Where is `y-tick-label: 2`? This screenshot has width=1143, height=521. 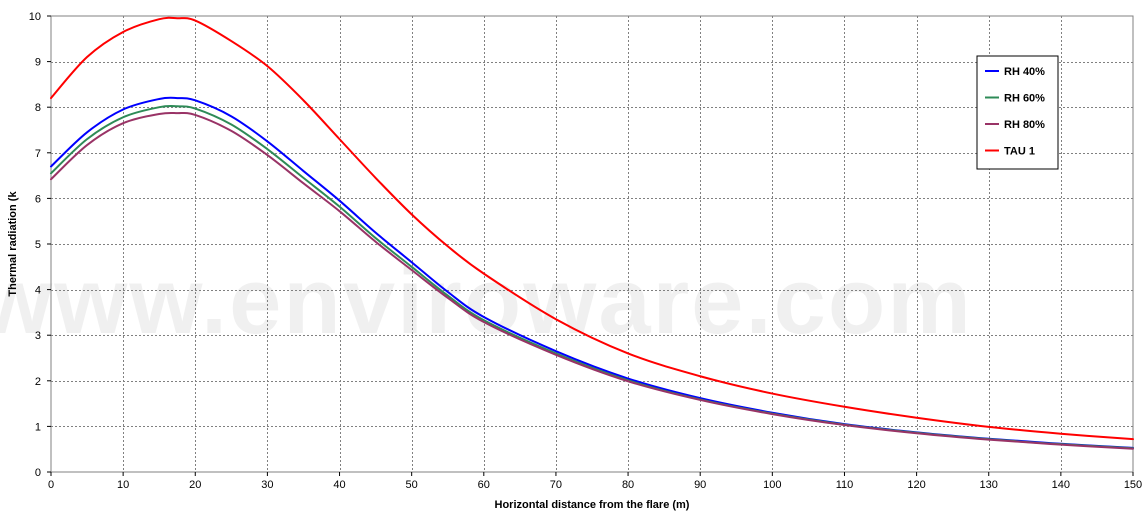 y-tick-label: 2 is located at coordinates (38, 382).